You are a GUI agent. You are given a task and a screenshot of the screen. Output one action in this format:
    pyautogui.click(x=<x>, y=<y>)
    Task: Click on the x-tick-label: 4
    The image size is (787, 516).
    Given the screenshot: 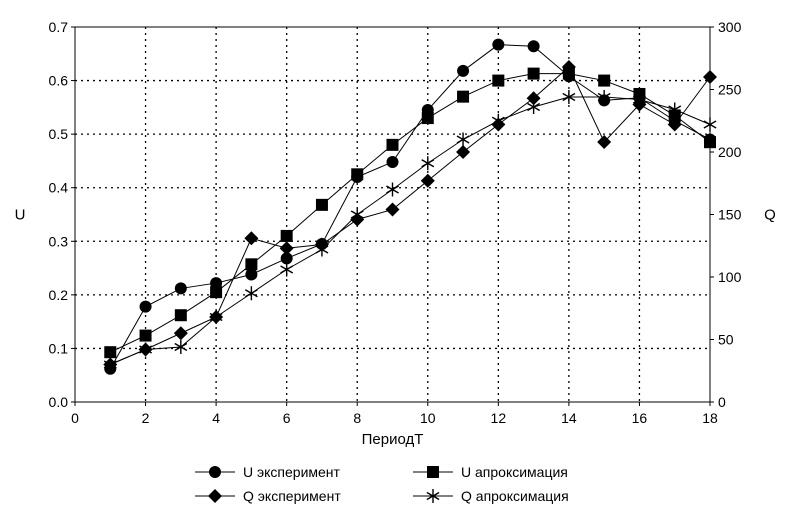 What is the action you would take?
    pyautogui.click(x=216, y=418)
    